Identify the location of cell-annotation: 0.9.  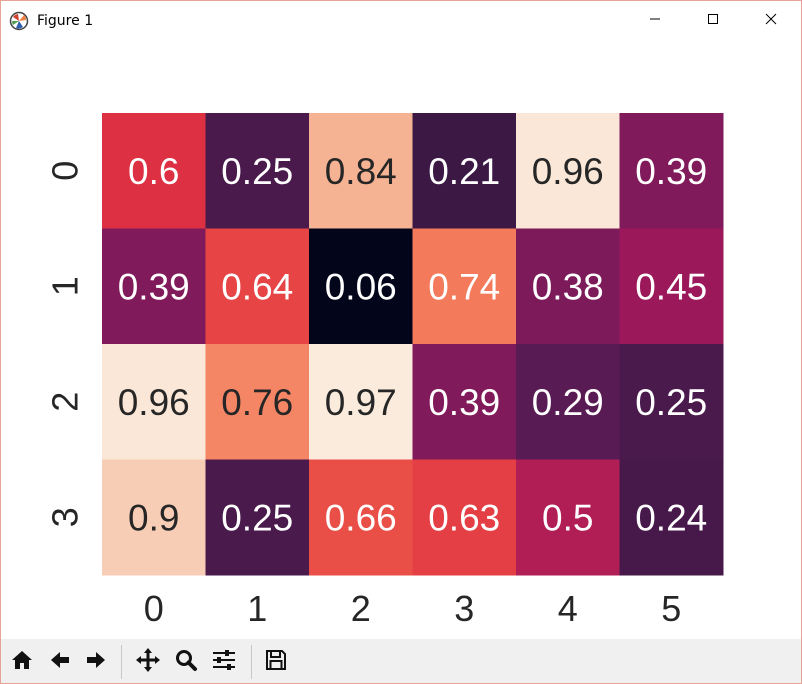
(153, 517).